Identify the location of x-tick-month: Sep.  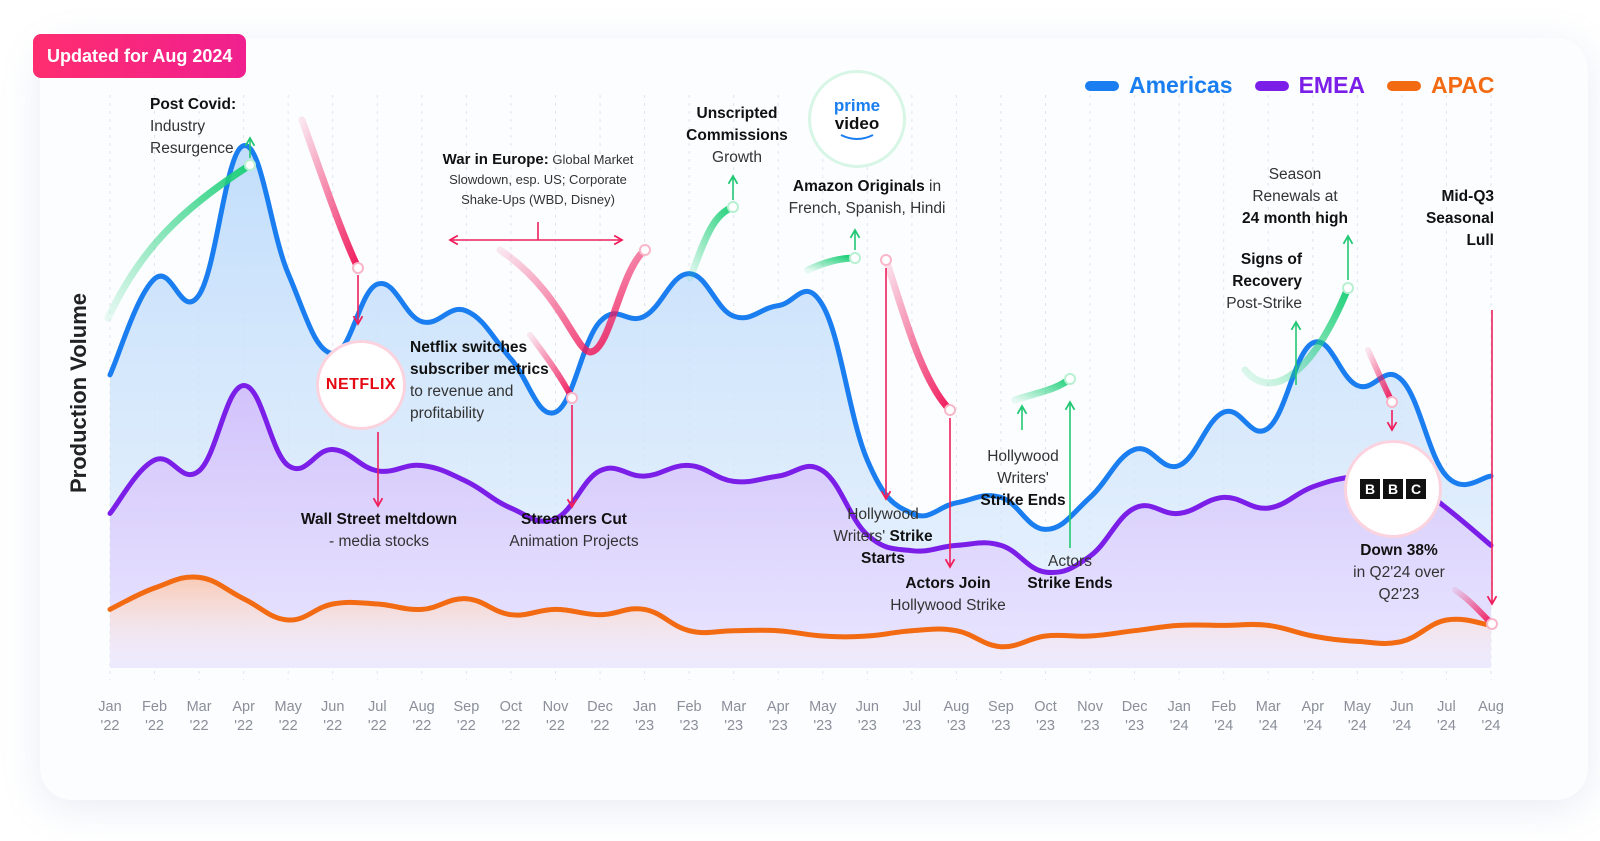
(1001, 707).